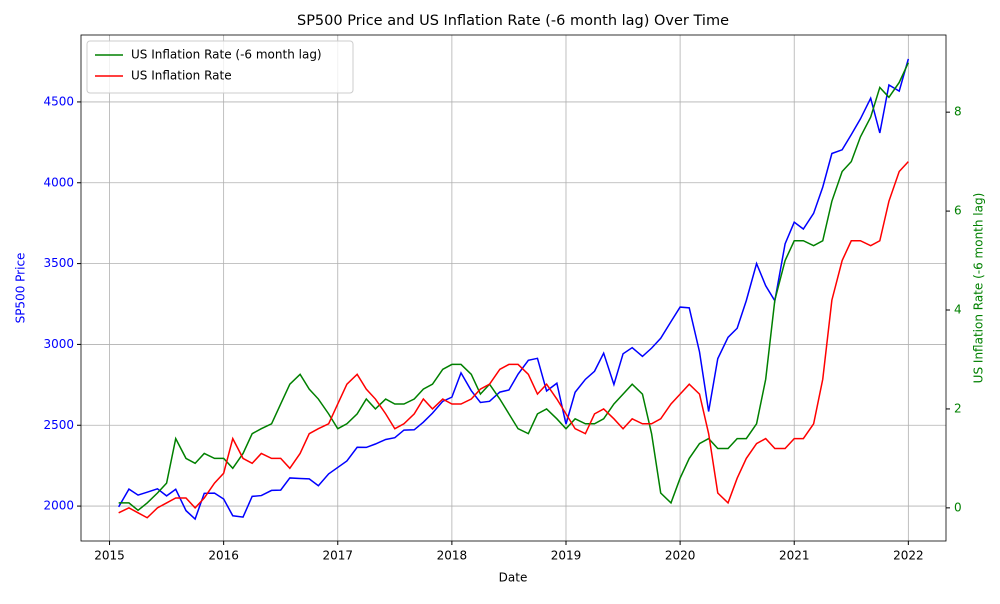  I want to click on x-tick-label: 2016, so click(223, 556).